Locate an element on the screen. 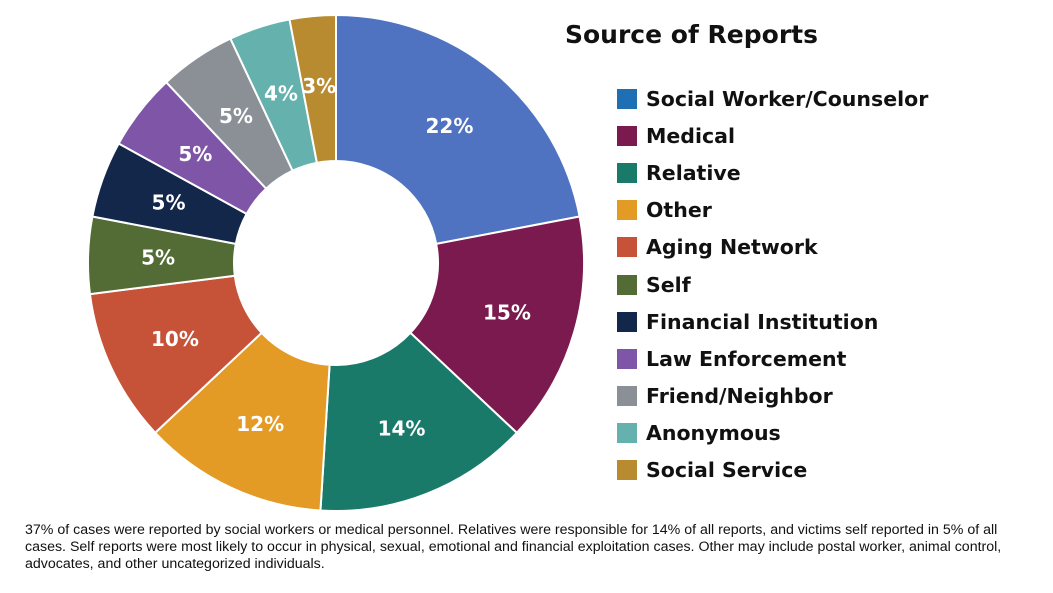 This screenshot has height=593, width=1053. legend-item-self: Self is located at coordinates (772, 284).